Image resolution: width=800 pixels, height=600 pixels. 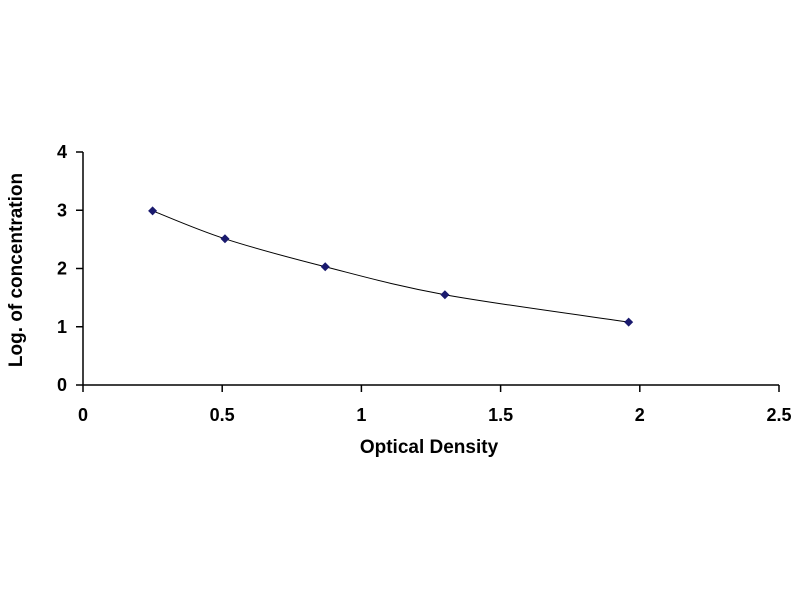 I want to click on y-ticks: 0 1 2 3 4, so click(x=70, y=268).